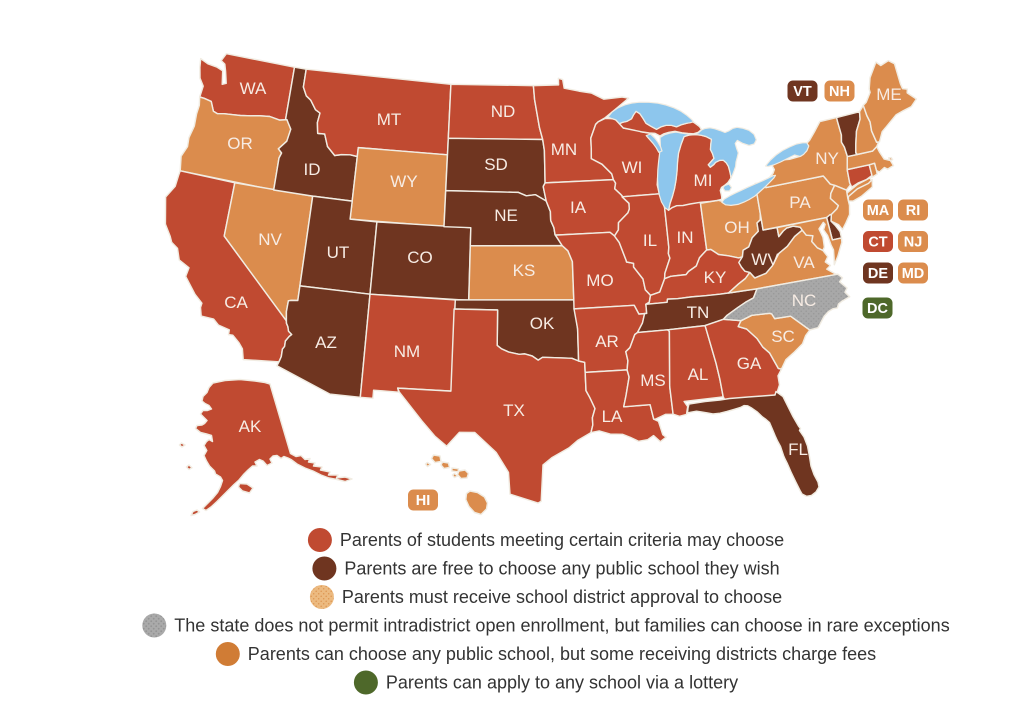  Describe the element at coordinates (607, 341) in the screenshot. I see `svg-text: AR` at that location.